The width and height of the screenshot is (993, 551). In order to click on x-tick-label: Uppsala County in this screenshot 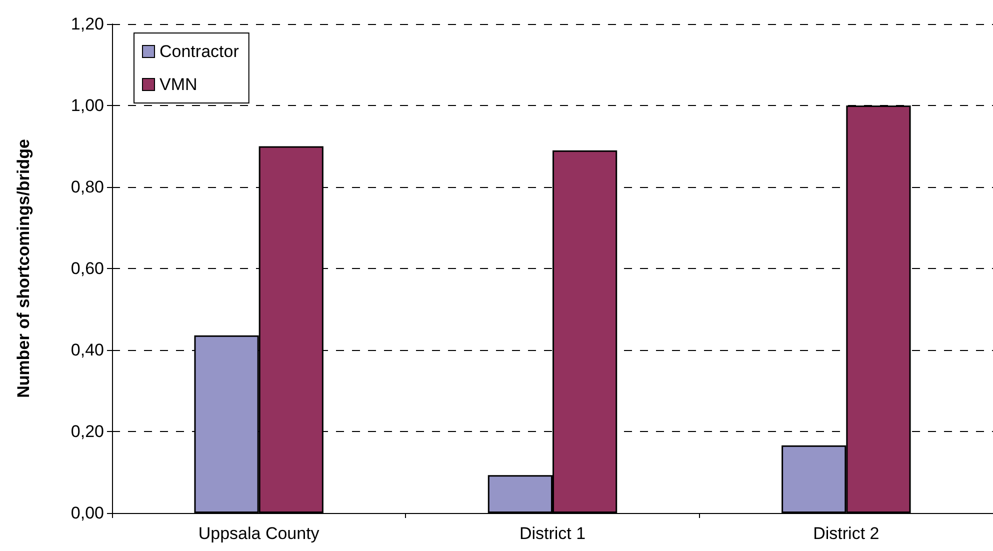, I will do `click(259, 533)`.